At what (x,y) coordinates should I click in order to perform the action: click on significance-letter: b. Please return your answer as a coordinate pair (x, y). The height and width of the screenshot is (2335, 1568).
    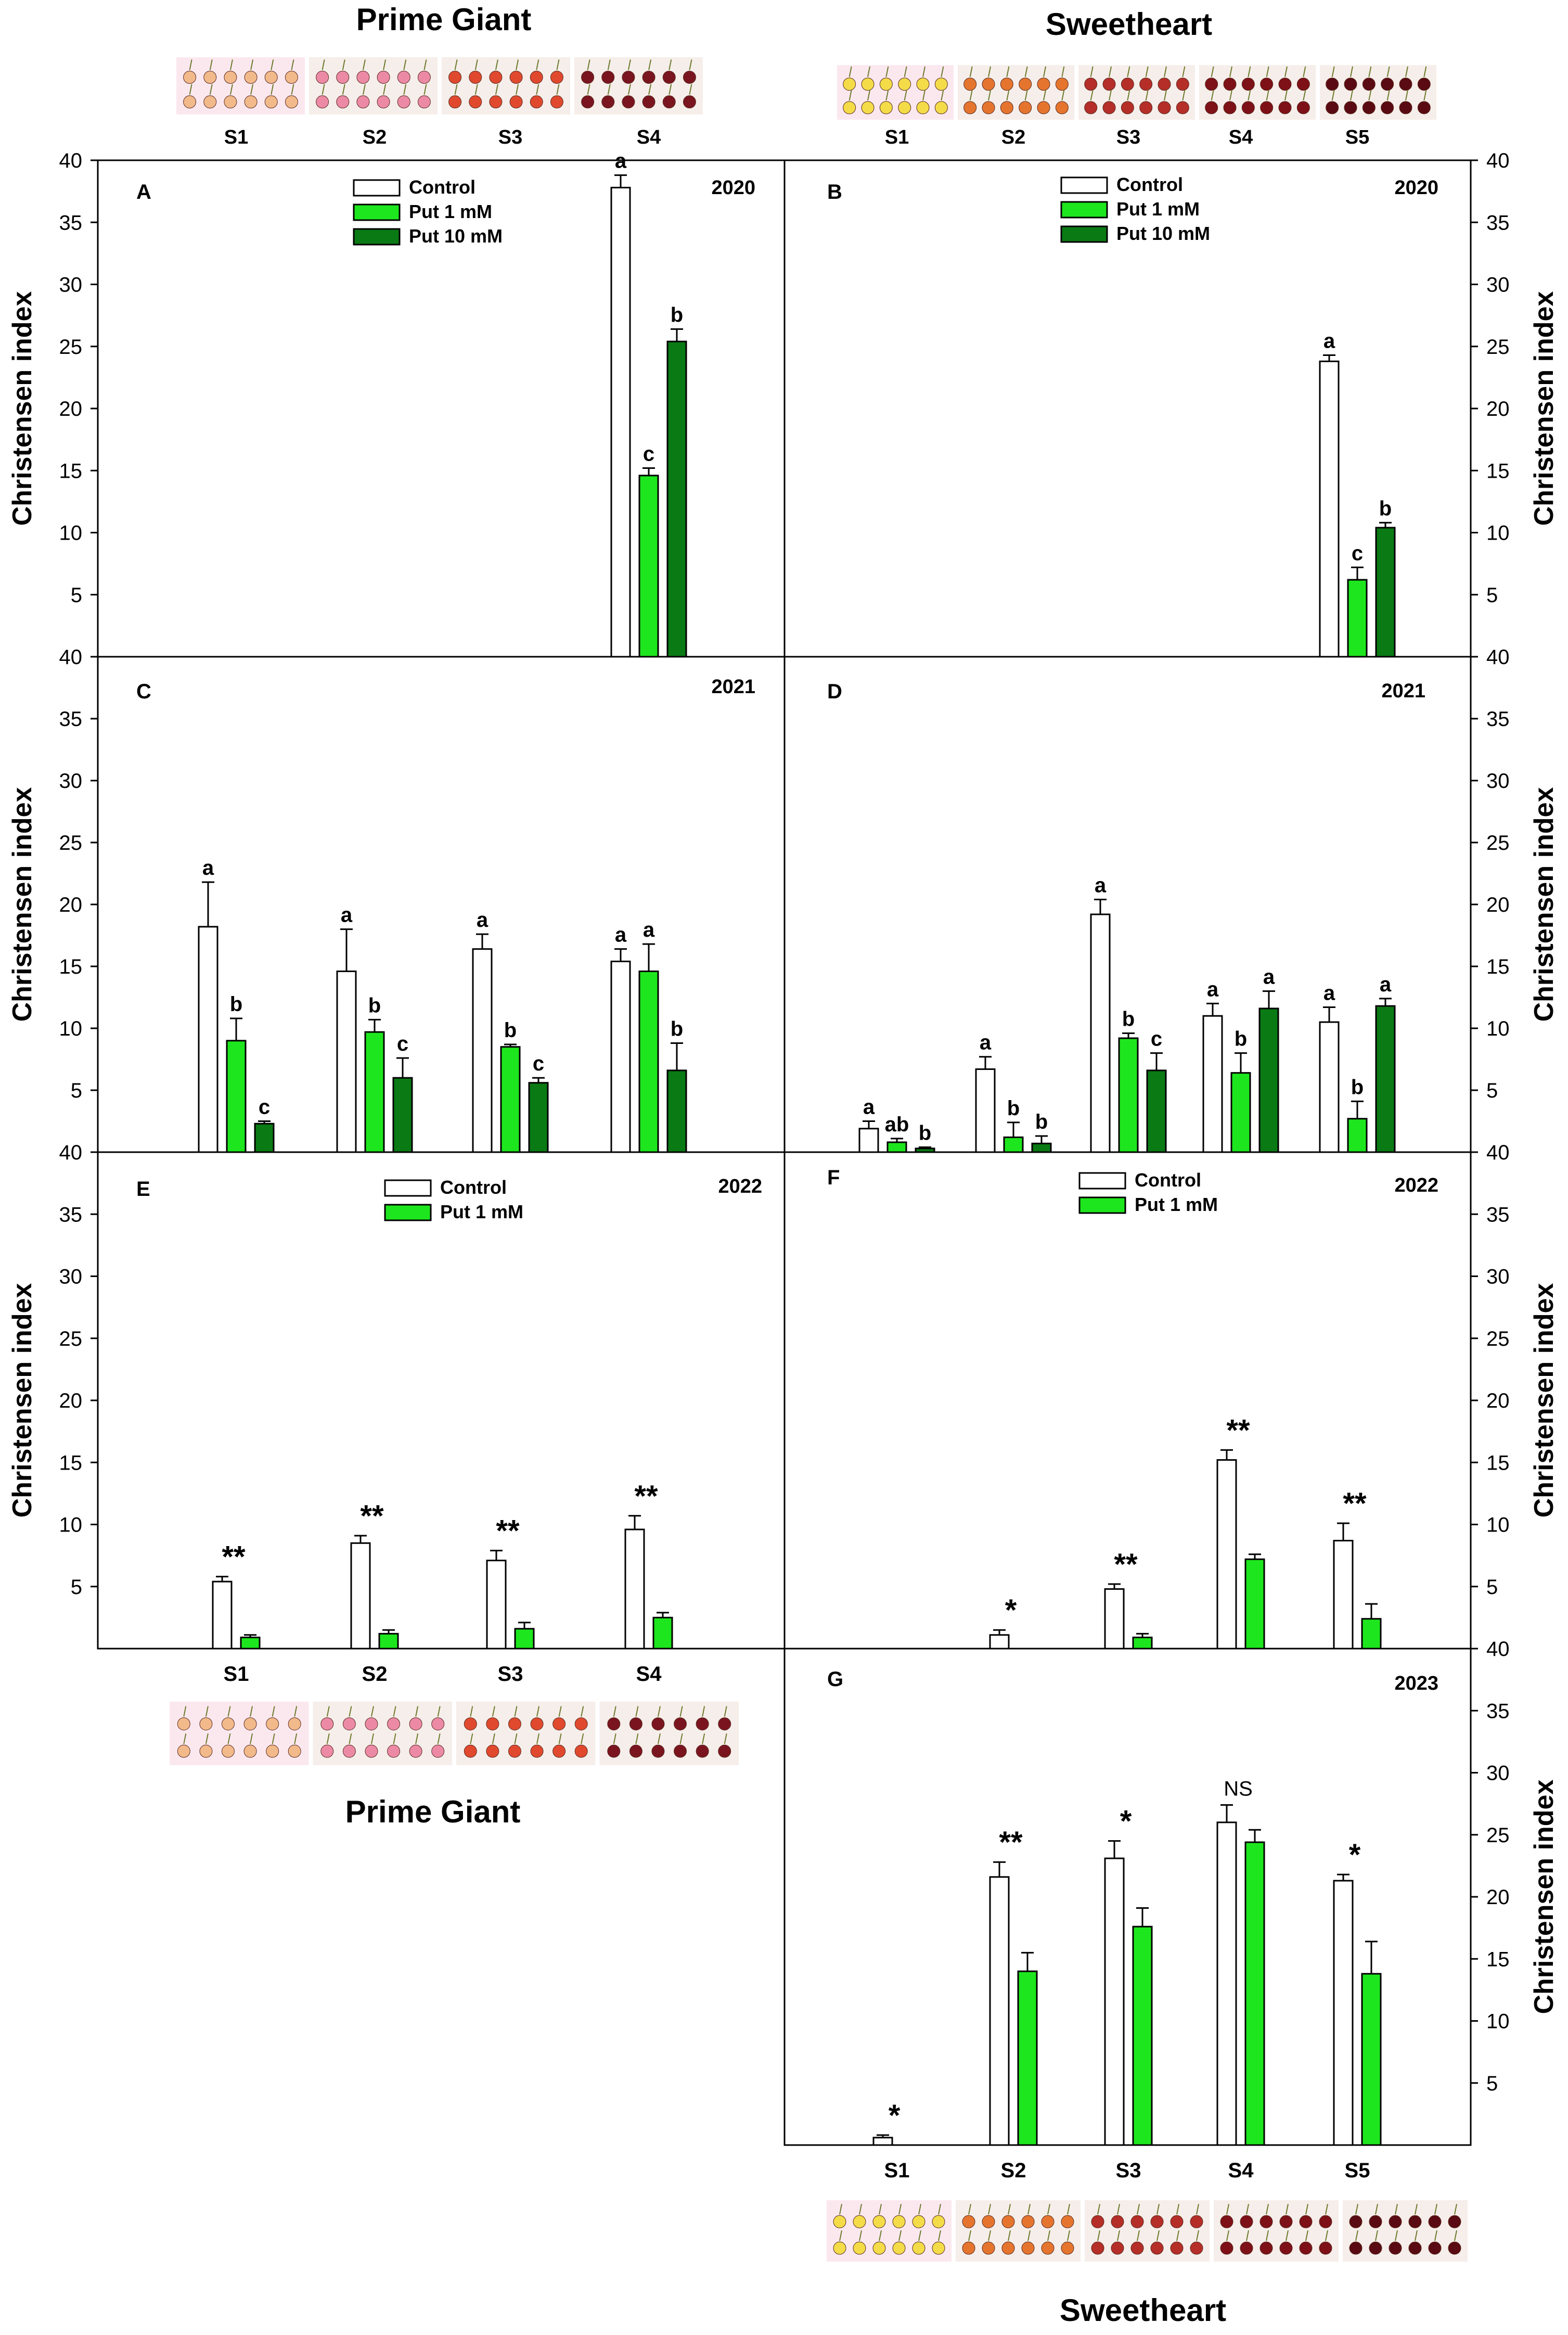
    Looking at the image, I should click on (510, 1030).